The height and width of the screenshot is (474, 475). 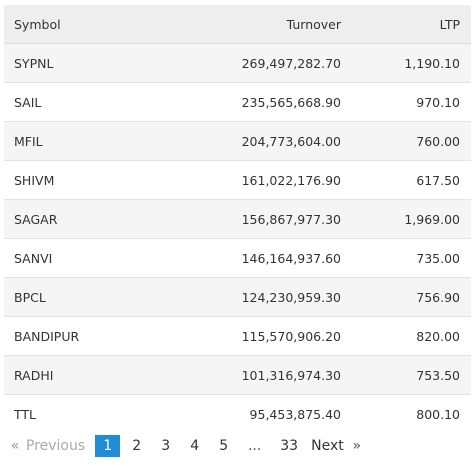 I want to click on table-row: SAGAR 156,867,977.30 1,969.00, so click(x=237, y=219).